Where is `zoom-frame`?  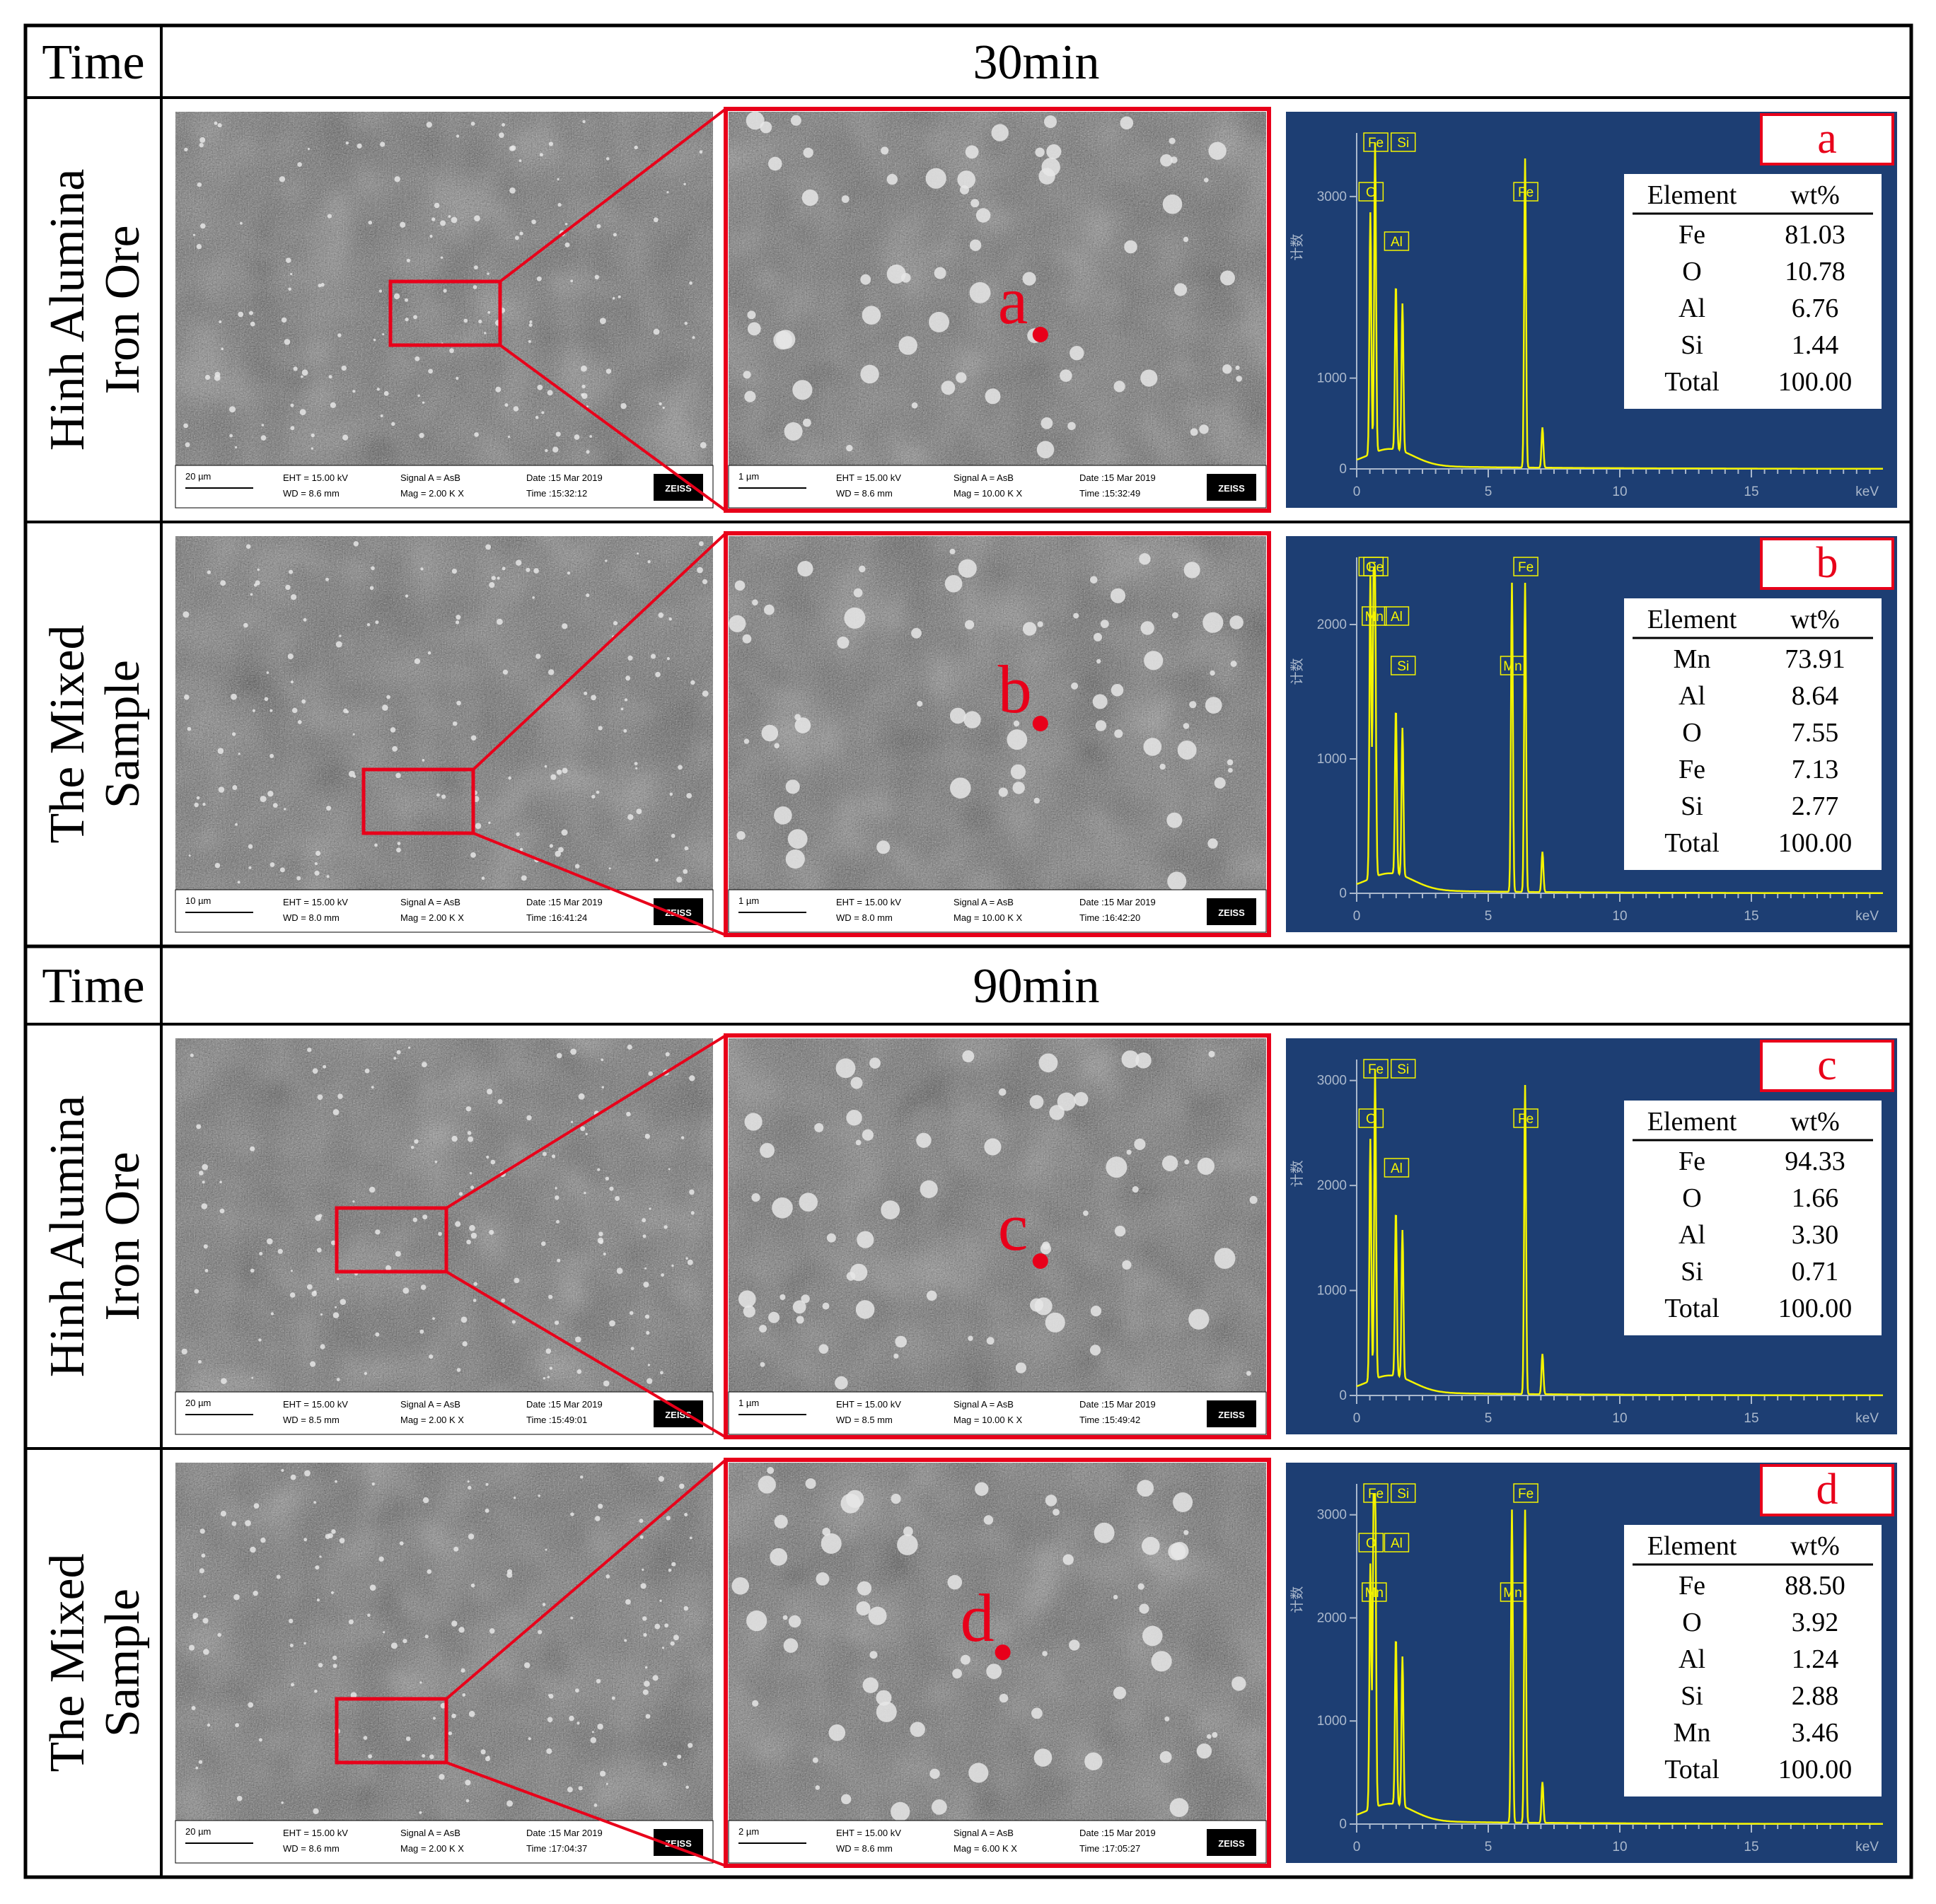 zoom-frame is located at coordinates (998, 1236).